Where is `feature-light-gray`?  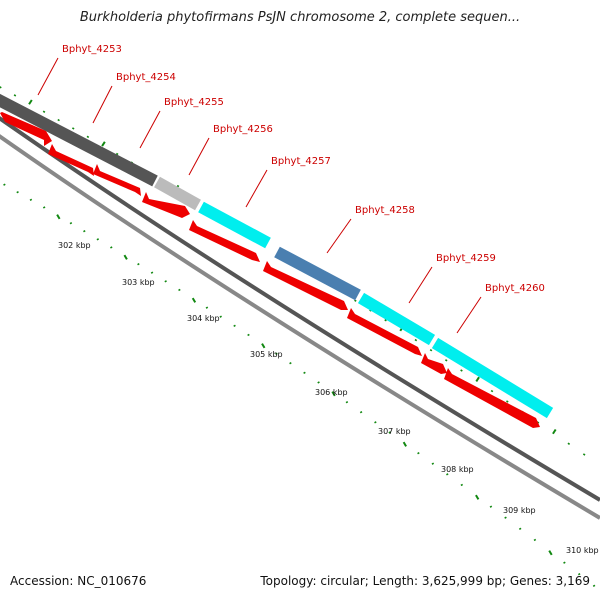 feature-light-gray is located at coordinates (177, 193).